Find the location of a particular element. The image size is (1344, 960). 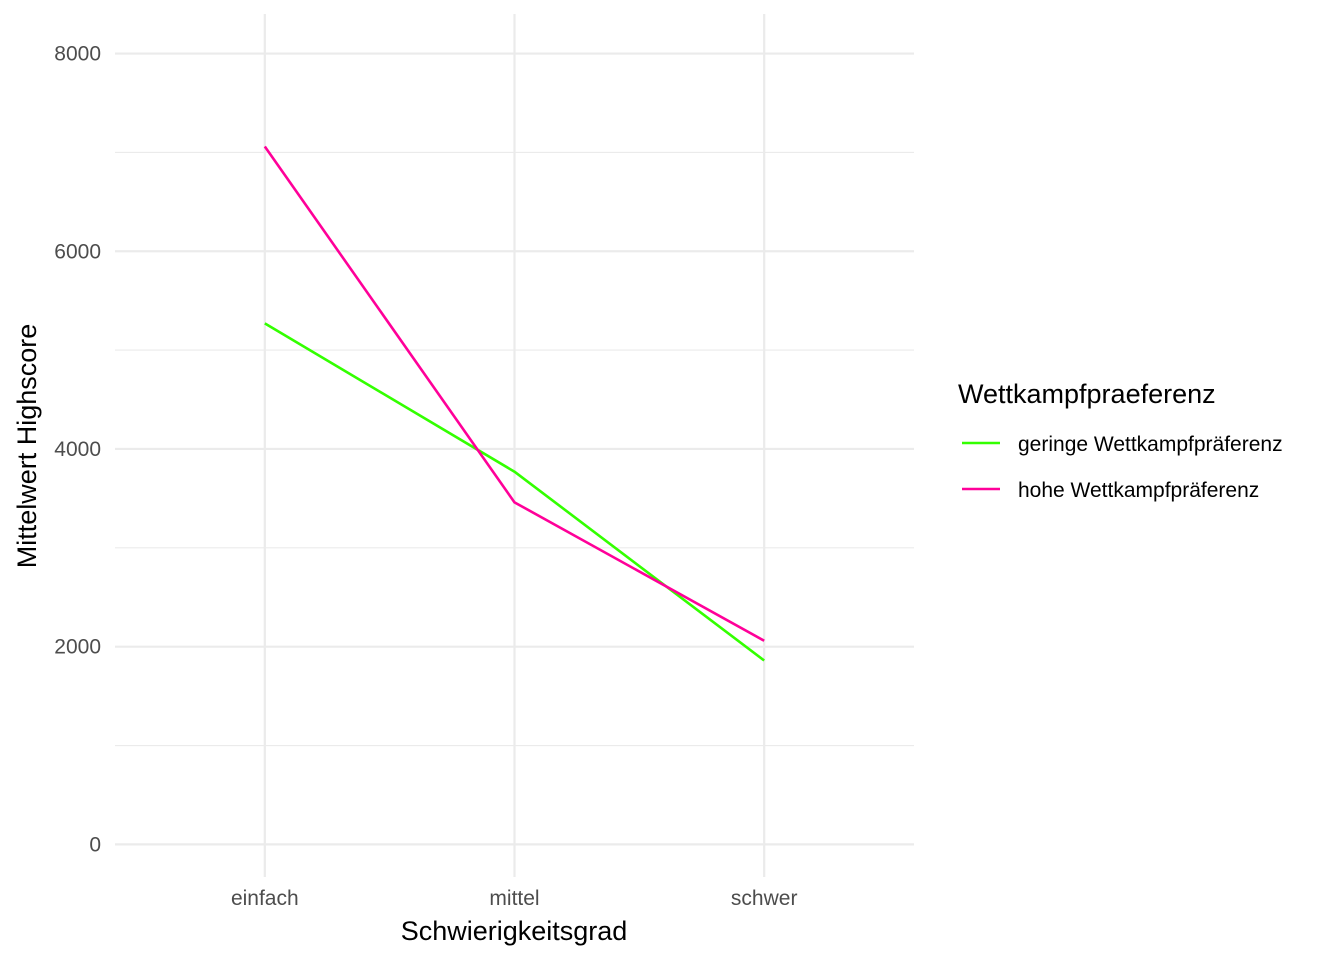

legend-label: hohe Wettkampfpräferenz is located at coordinates (1138, 490).